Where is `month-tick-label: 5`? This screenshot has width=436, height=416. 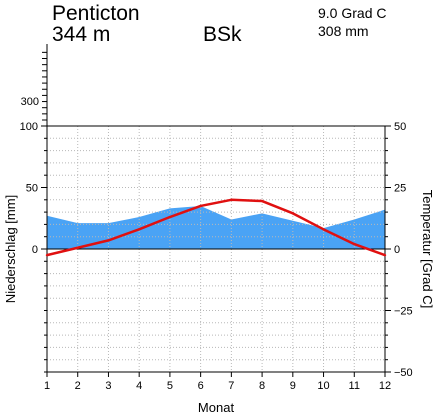 month-tick-label: 5 is located at coordinates (170, 386).